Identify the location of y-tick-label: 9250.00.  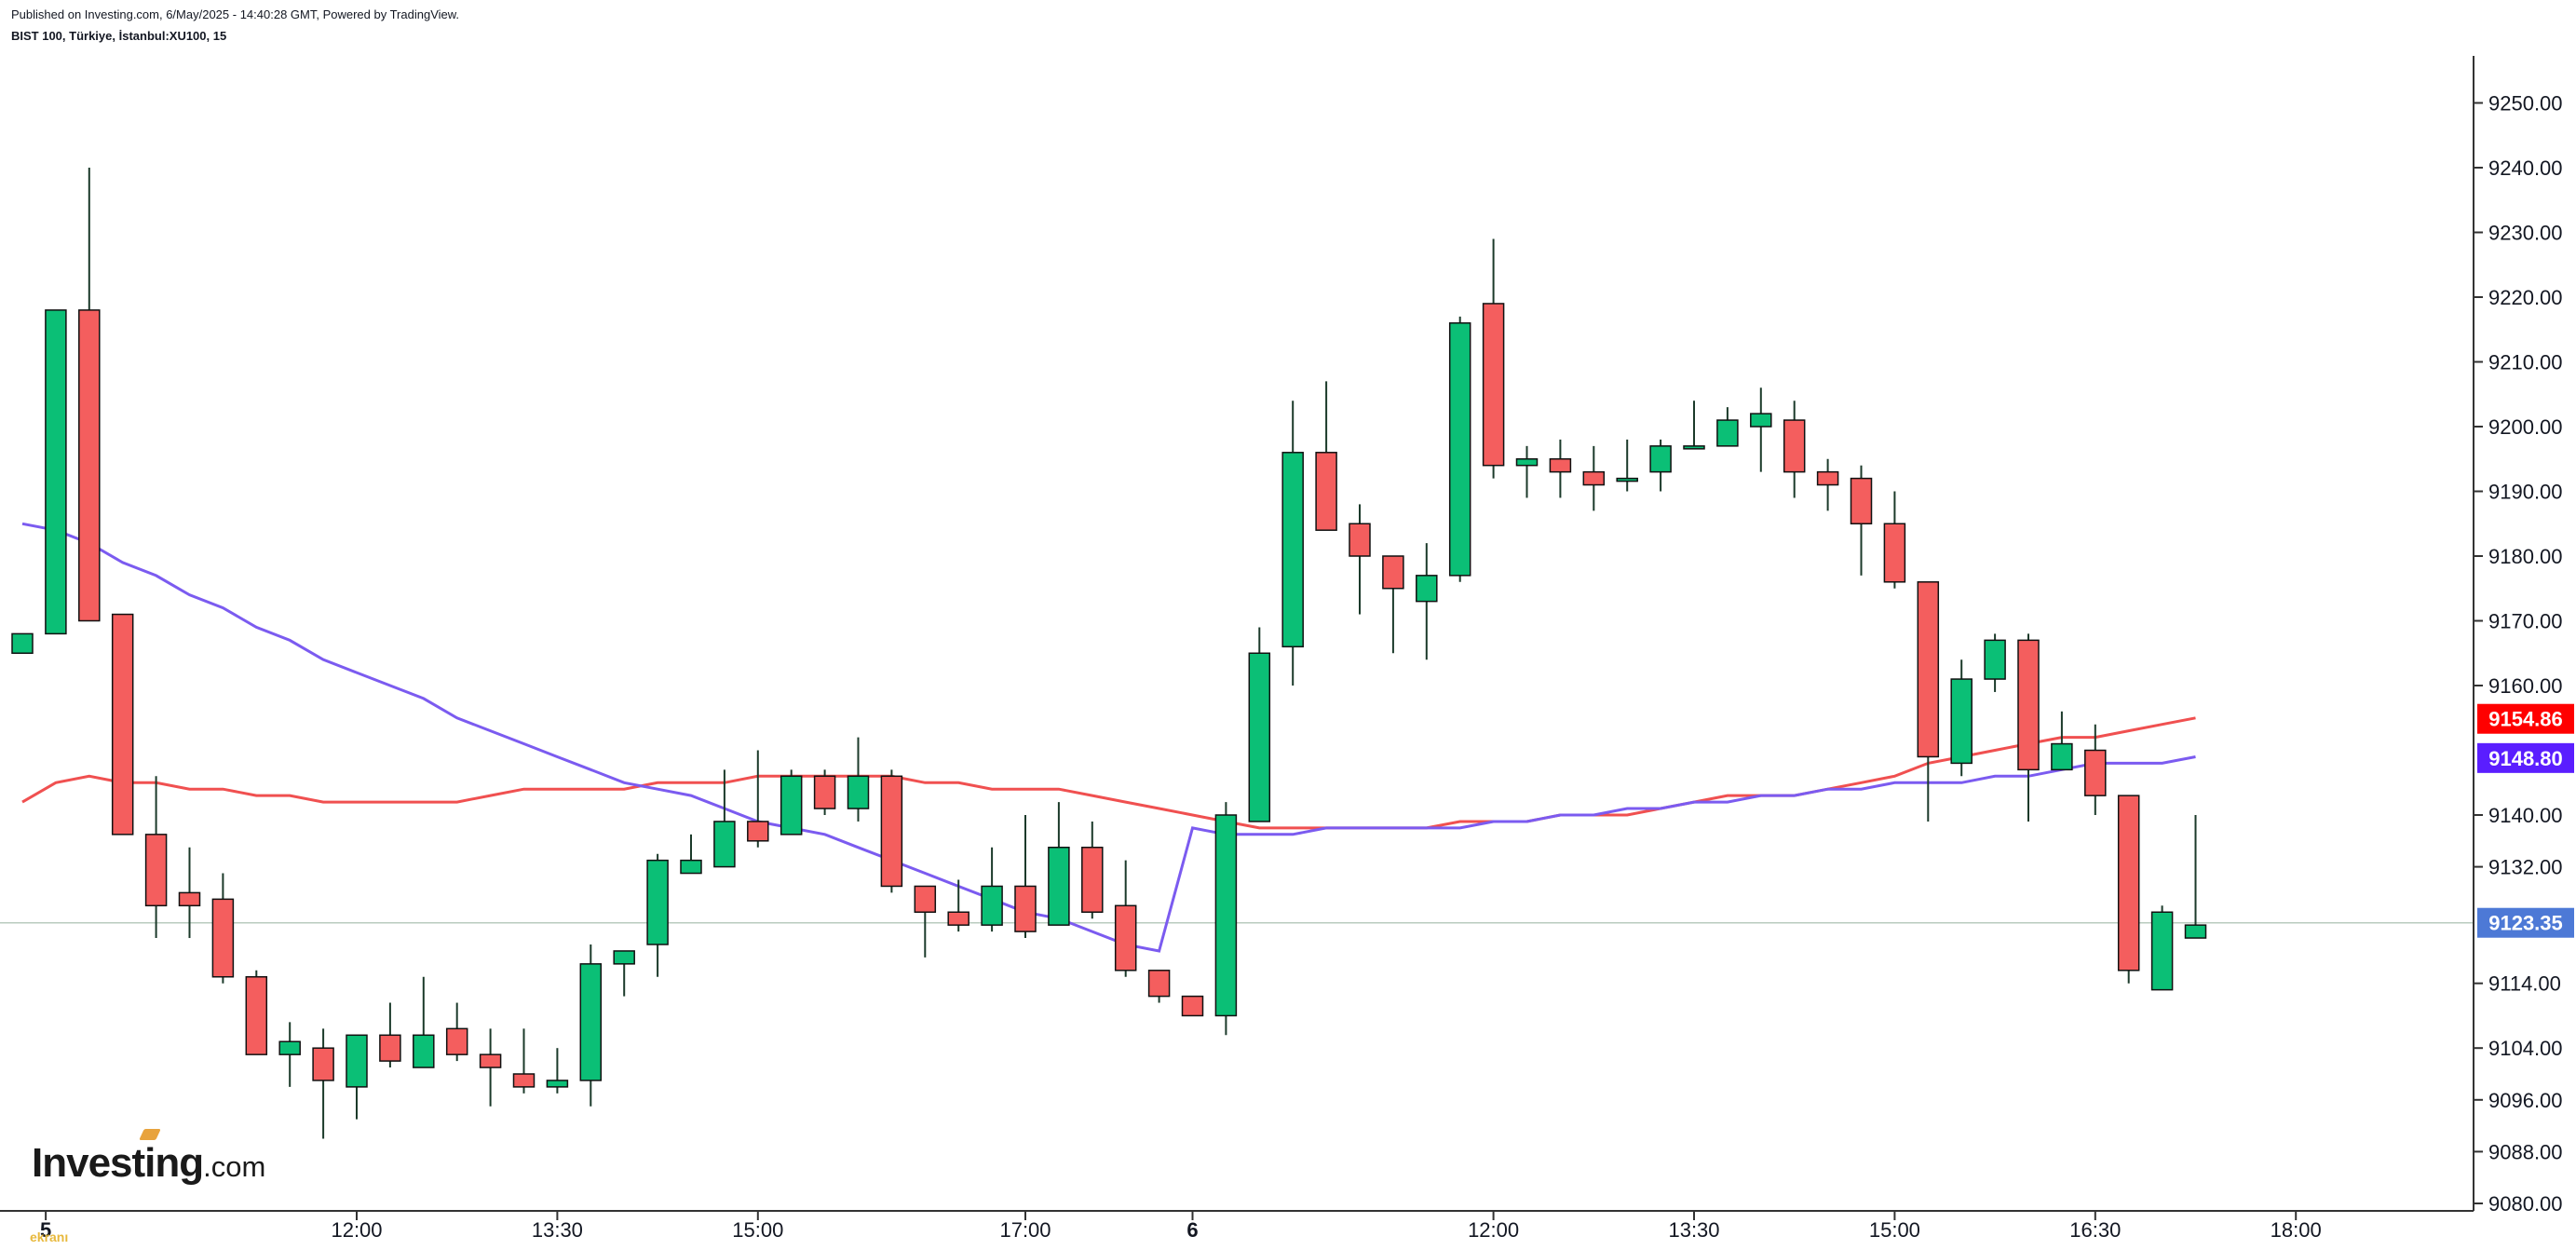
(2525, 104).